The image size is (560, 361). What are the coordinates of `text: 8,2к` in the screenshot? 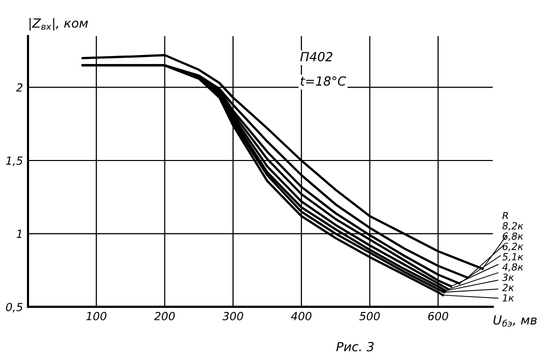 It's located at (513, 226).